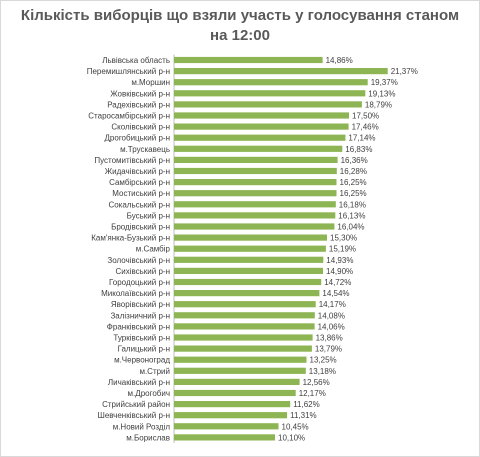 This screenshot has height=457, width=480. I want to click on category-label: Мостиський р-н, so click(141, 193).